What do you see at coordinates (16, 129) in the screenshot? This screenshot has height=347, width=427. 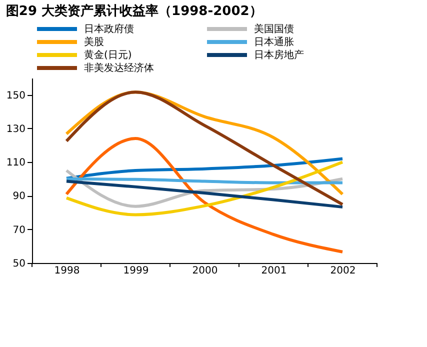 I see `y-tick-label: 130` at bounding box center [16, 129].